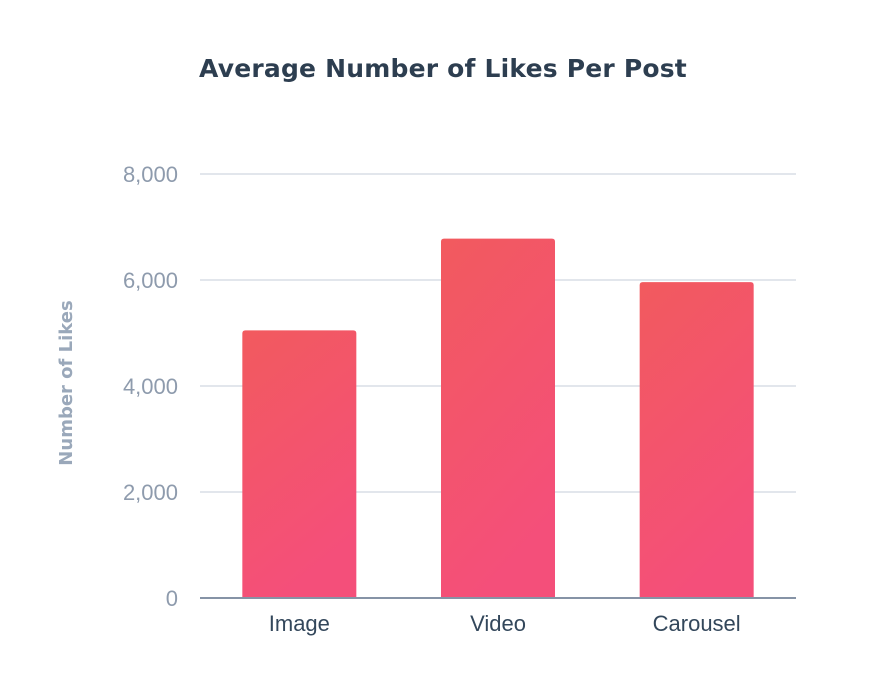  What do you see at coordinates (150, 492) in the screenshot?
I see `y-tick-label: 2,000` at bounding box center [150, 492].